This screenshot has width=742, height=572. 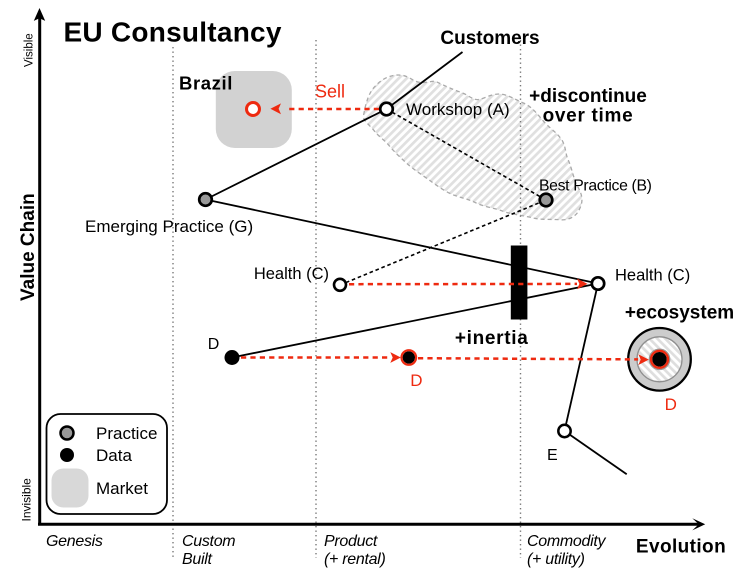 I want to click on svg-text: +inertia, so click(x=492, y=338).